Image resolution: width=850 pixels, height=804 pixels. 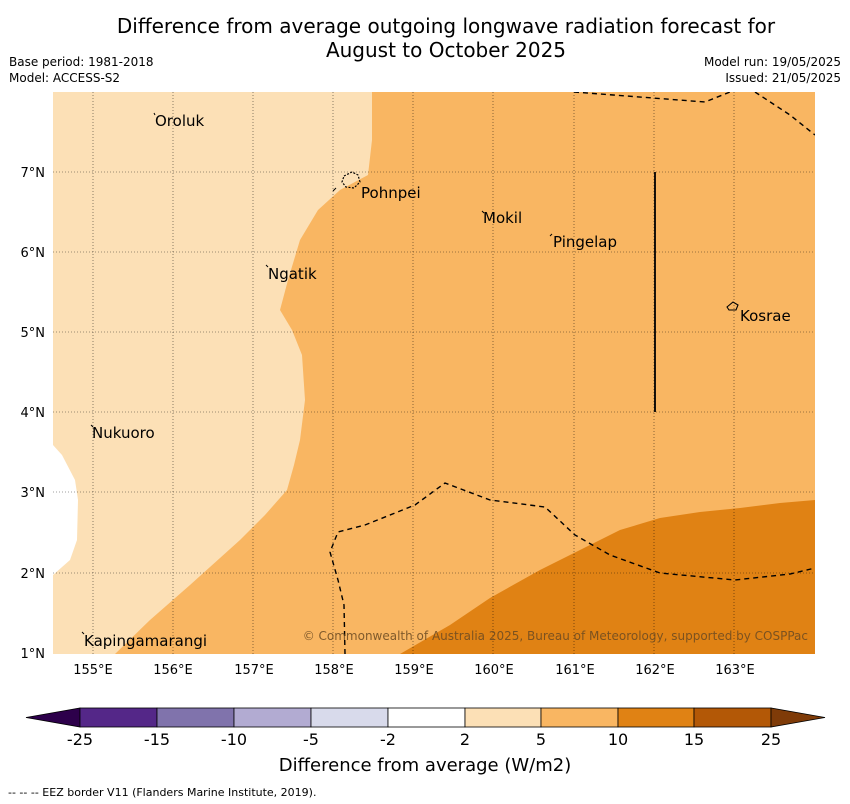 What do you see at coordinates (465, 739) in the screenshot?
I see `cb-tick-5: 2` at bounding box center [465, 739].